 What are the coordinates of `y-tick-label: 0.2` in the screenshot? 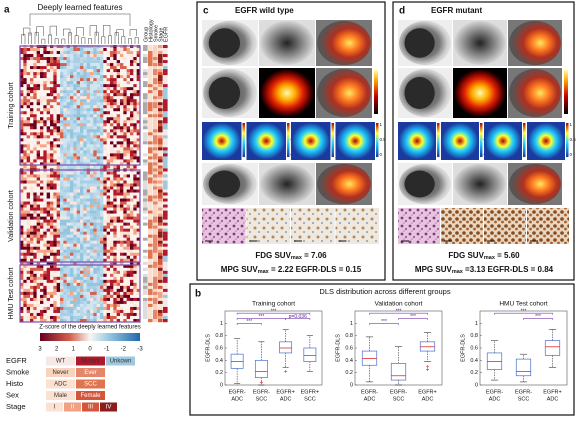 It's located at (219, 373).